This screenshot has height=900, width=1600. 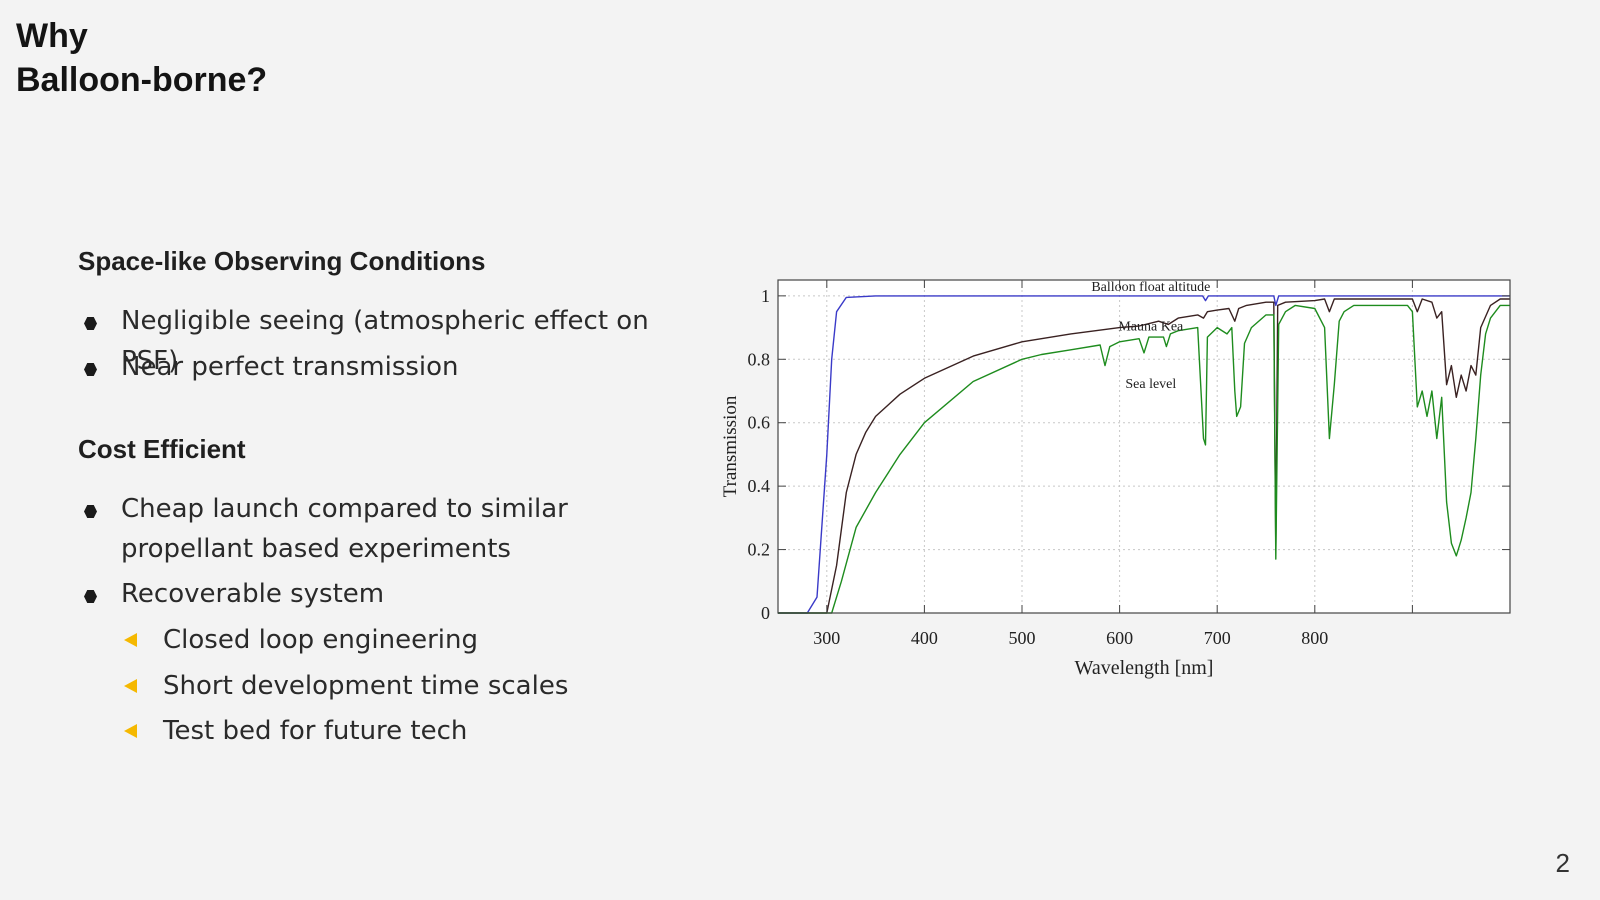 I want to click on series-annotation: Mauna Kea, so click(x=1151, y=327).